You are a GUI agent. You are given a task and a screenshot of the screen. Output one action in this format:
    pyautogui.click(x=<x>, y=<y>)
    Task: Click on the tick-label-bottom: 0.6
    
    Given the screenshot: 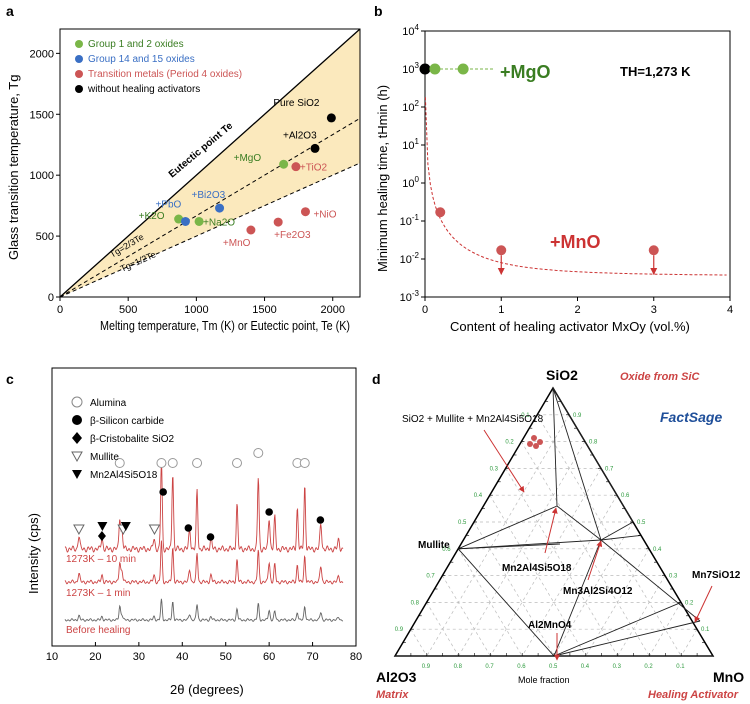 What is the action you would take?
    pyautogui.click(x=521, y=667)
    